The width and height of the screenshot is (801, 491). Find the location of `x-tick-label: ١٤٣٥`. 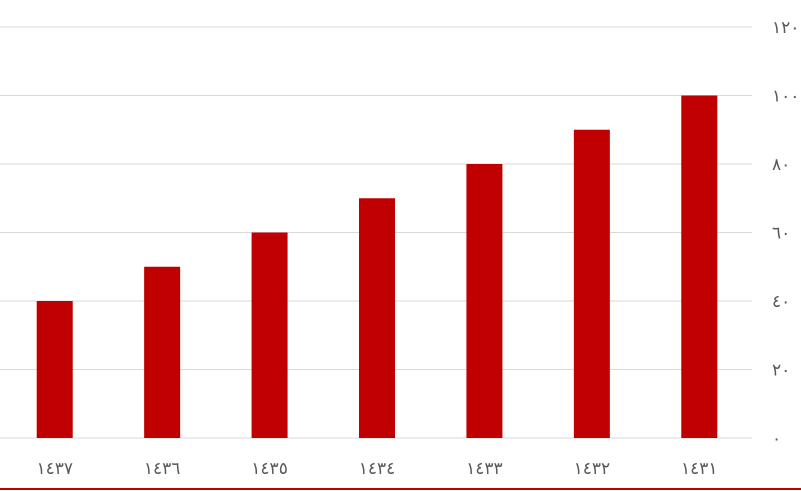

x-tick-label: ١٤٣٥ is located at coordinates (269, 469).